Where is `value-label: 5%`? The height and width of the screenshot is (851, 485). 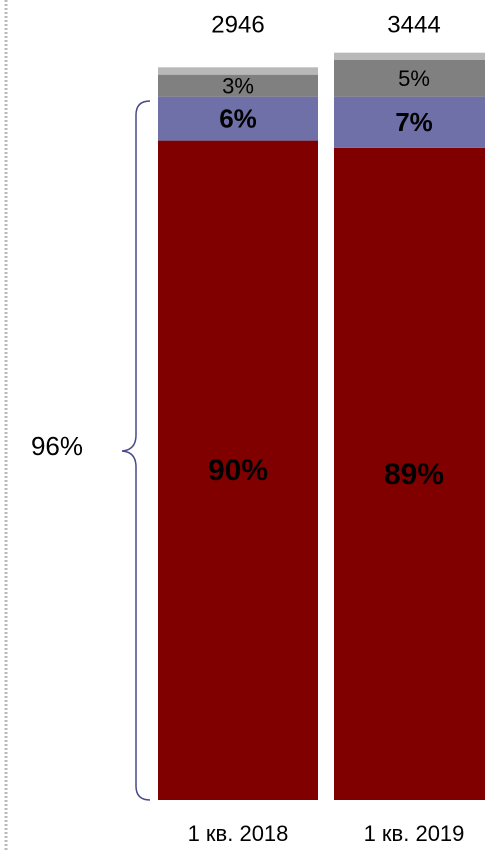
value-label: 5% is located at coordinates (414, 78).